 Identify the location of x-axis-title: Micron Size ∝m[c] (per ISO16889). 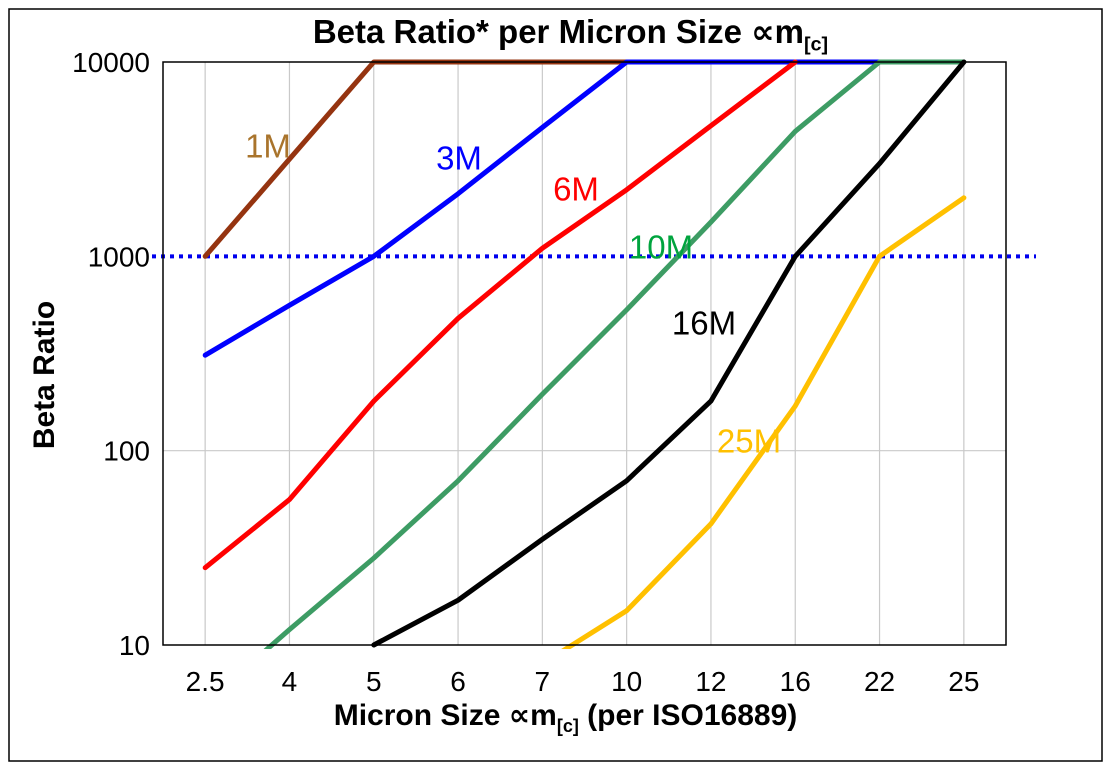
(565, 717).